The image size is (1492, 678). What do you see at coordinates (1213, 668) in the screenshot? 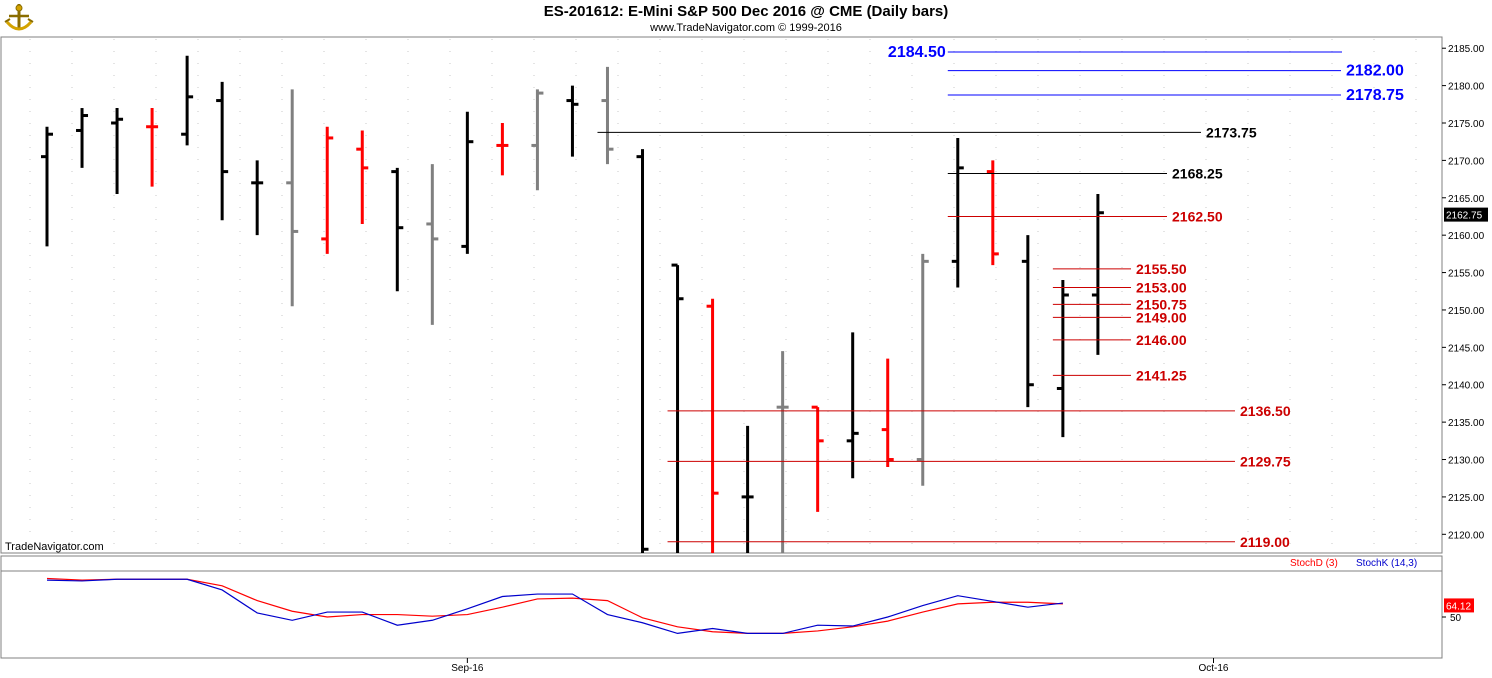
I see `x-tick-label: Oct-16` at bounding box center [1213, 668].